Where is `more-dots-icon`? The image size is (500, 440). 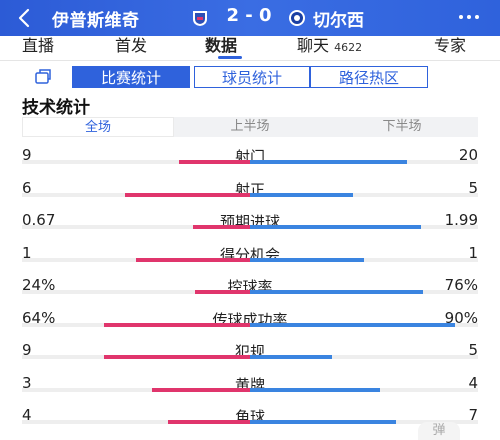 more-dots-icon is located at coordinates (469, 17).